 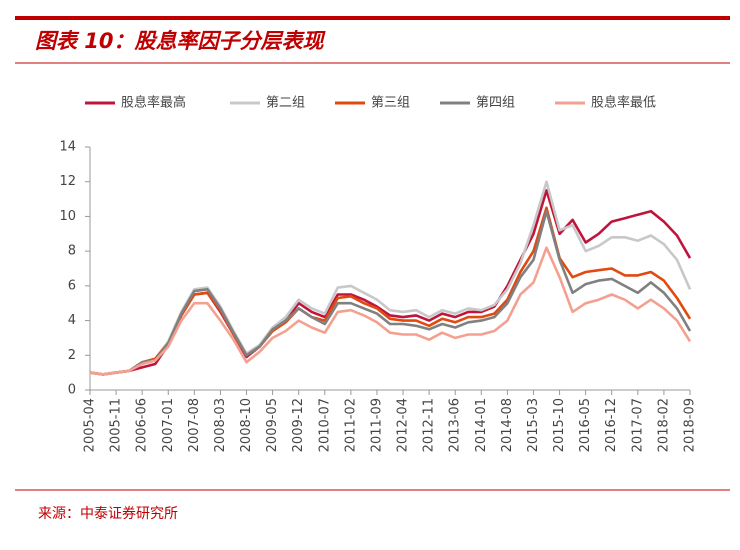 What do you see at coordinates (272, 425) in the screenshot?
I see `x-tick-label: 2009-05` at bounding box center [272, 425].